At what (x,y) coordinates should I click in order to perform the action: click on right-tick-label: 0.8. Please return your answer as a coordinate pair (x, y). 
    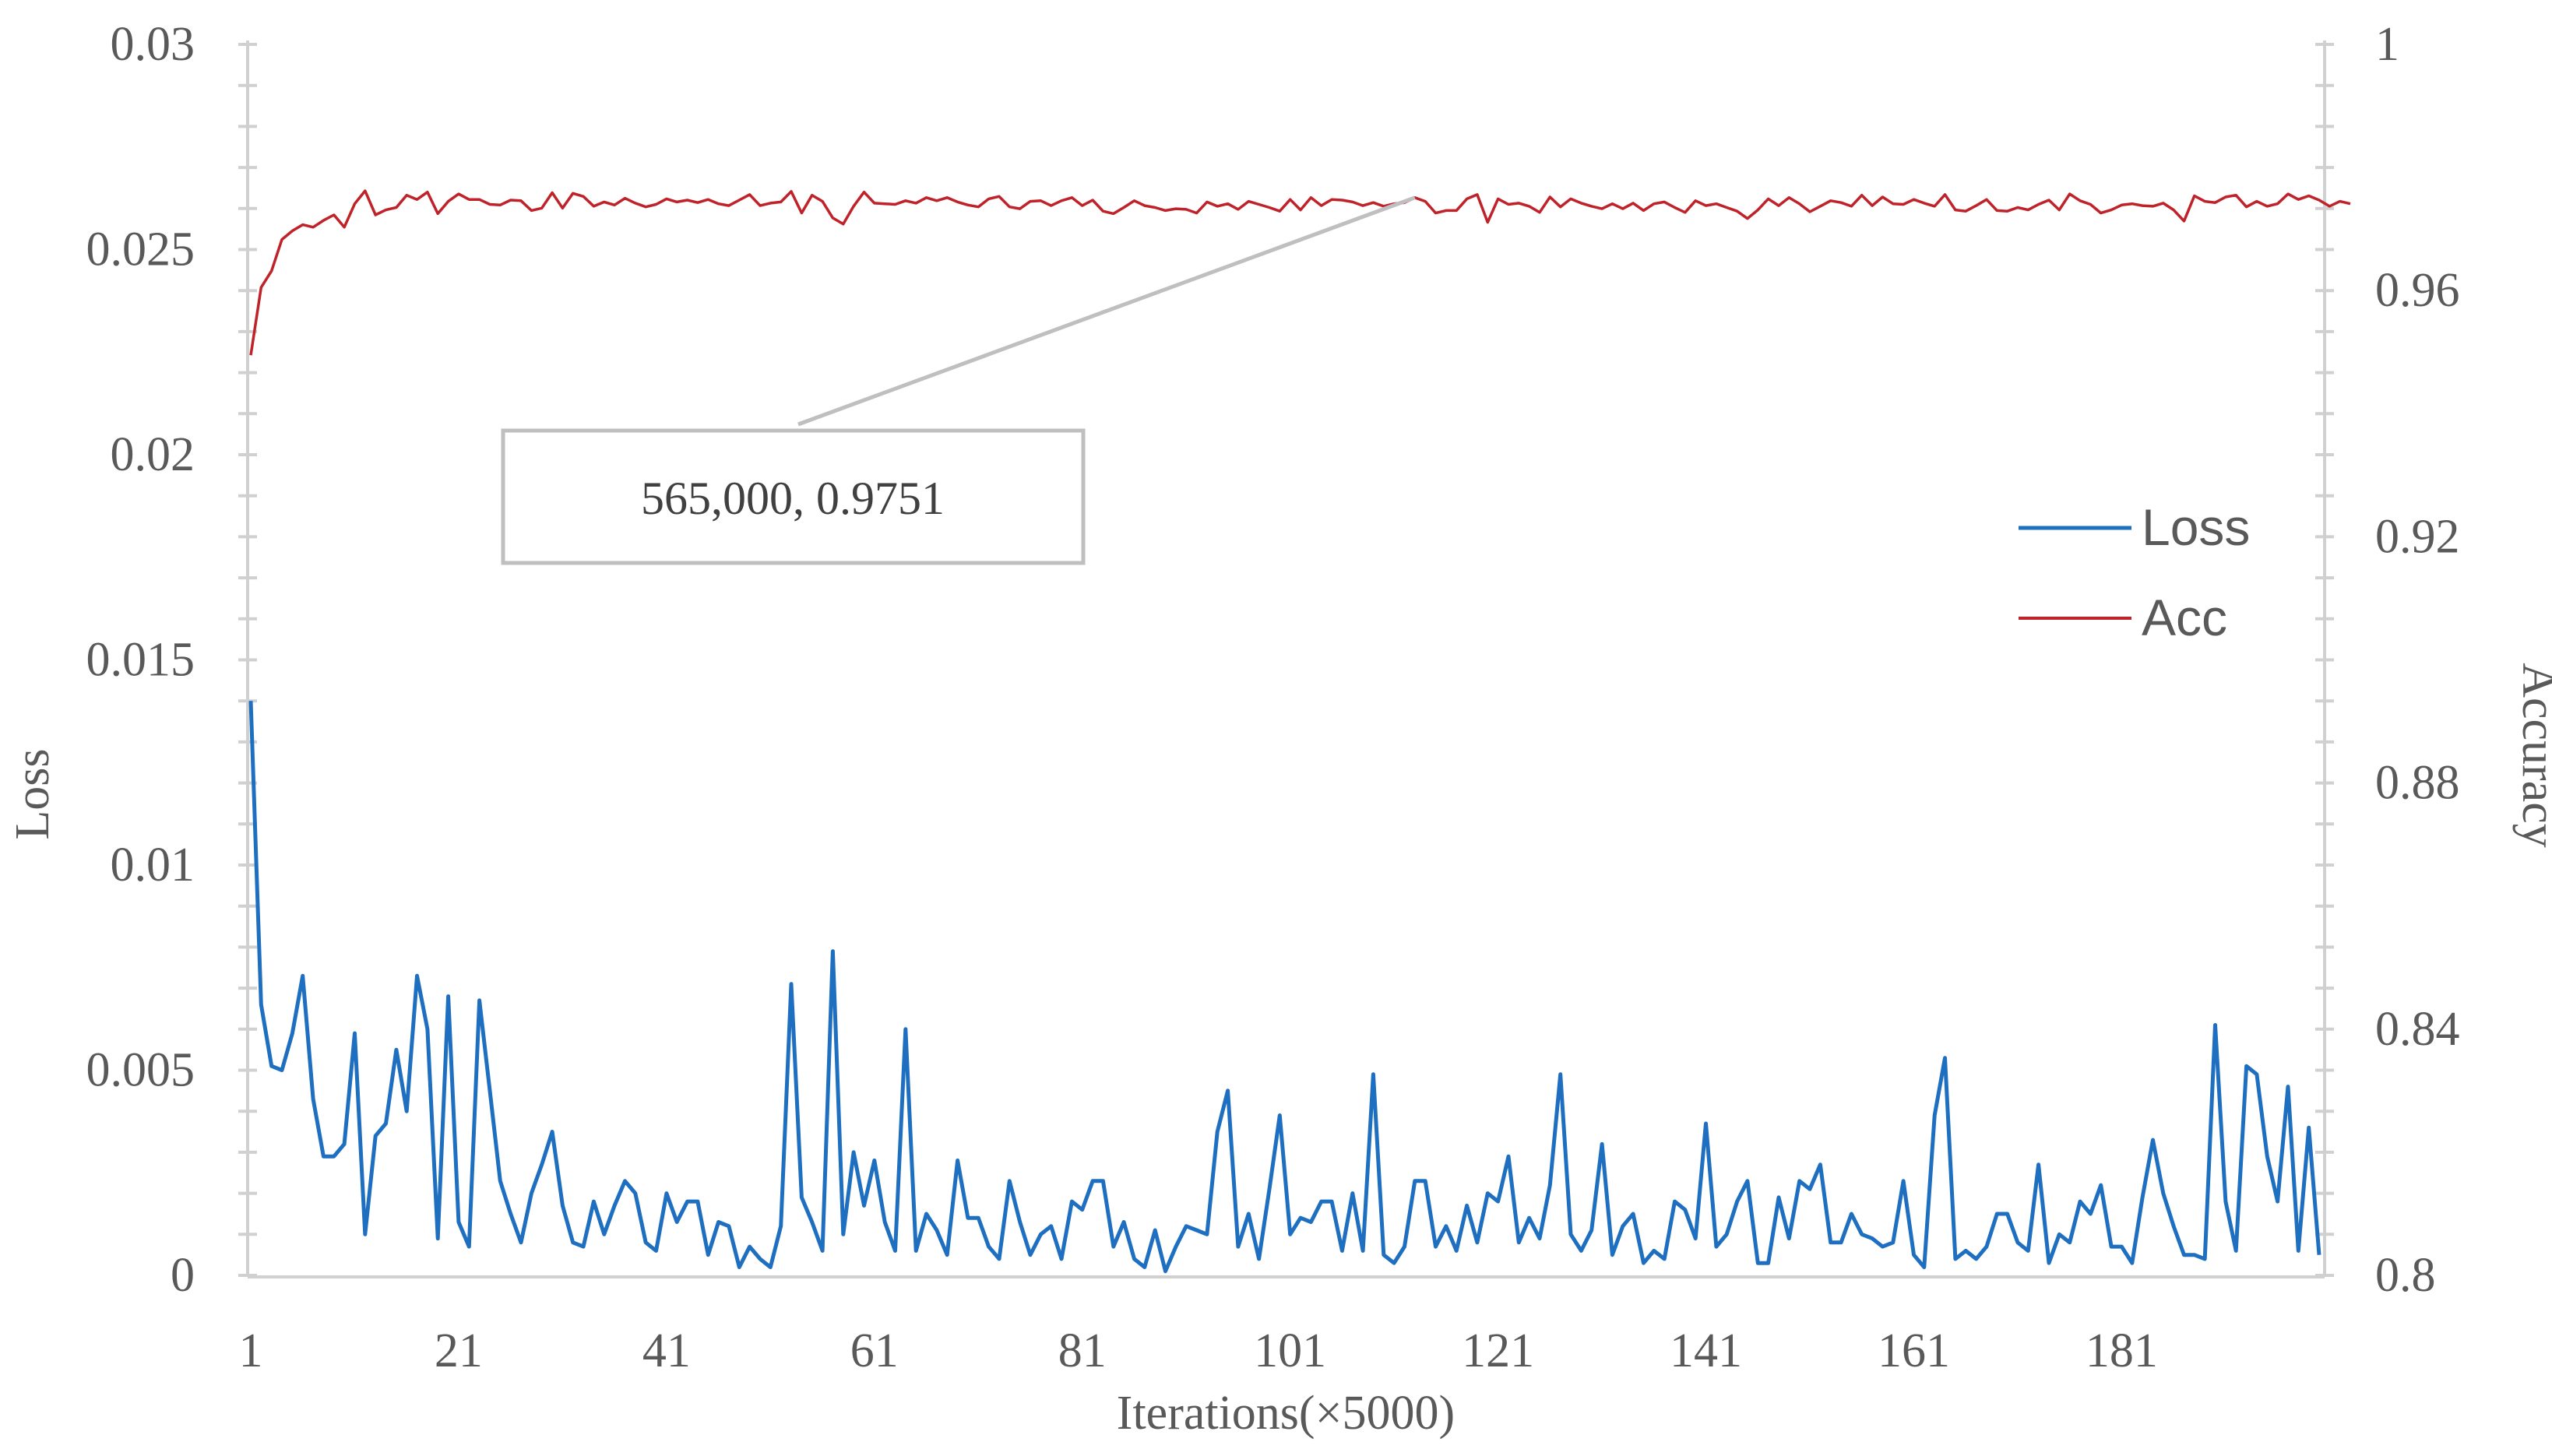
    Looking at the image, I should click on (2405, 1275).